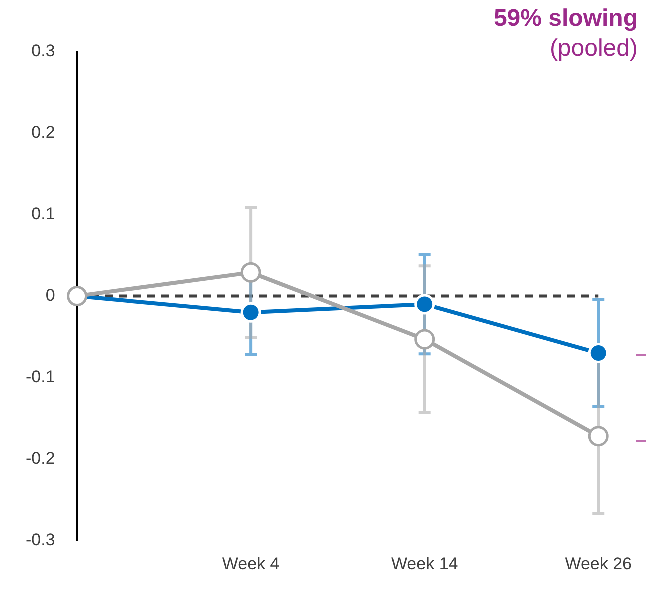 The image size is (646, 593). I want to click on x-tick-label: Week 14, so click(424, 564).